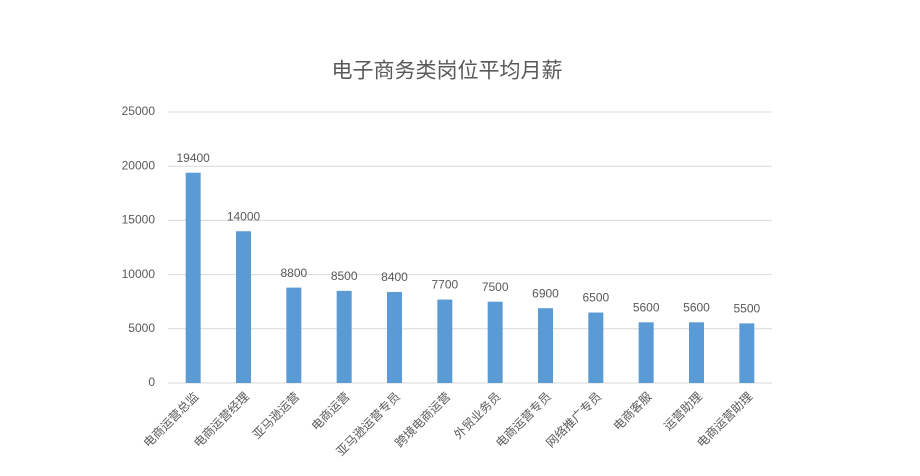  I want to click on y-tick-label: 10000, so click(139, 274).